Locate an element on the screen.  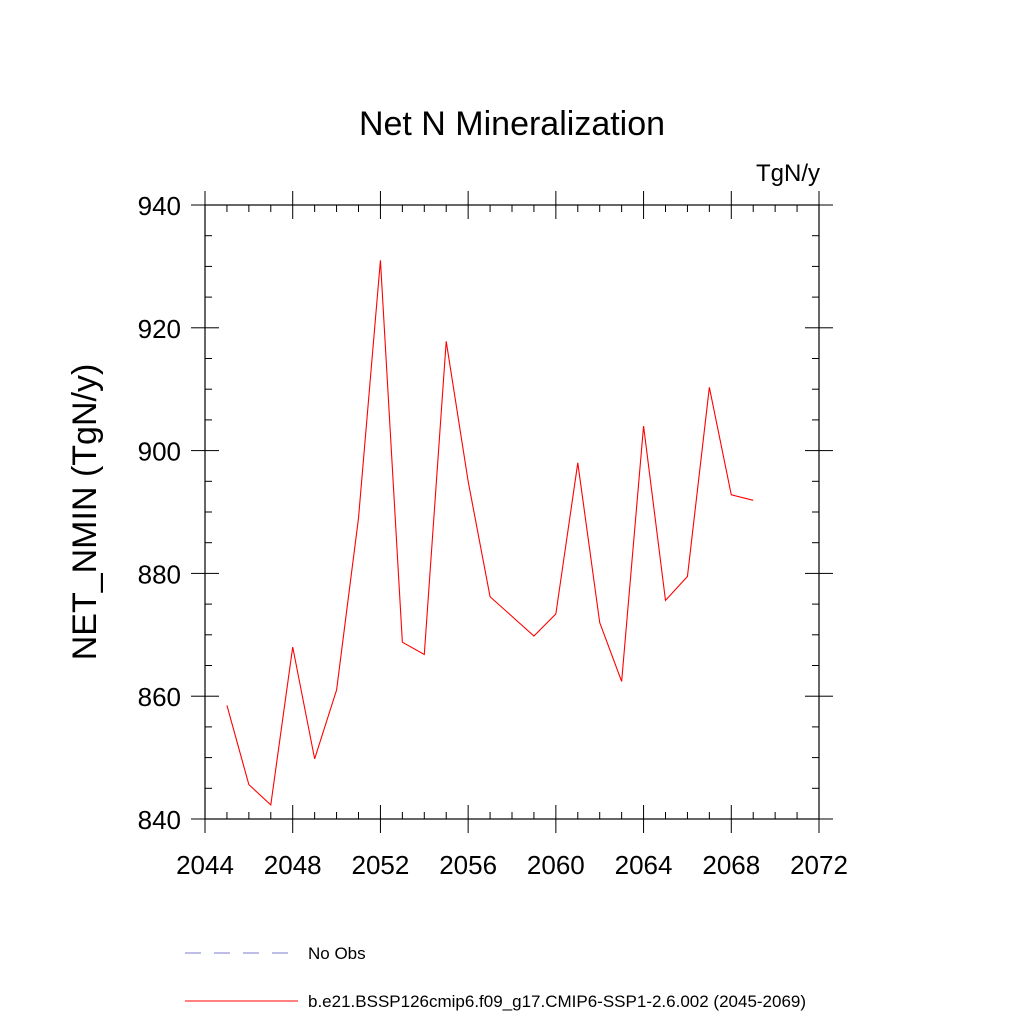
y-tick-label: 880 is located at coordinates (159, 574).